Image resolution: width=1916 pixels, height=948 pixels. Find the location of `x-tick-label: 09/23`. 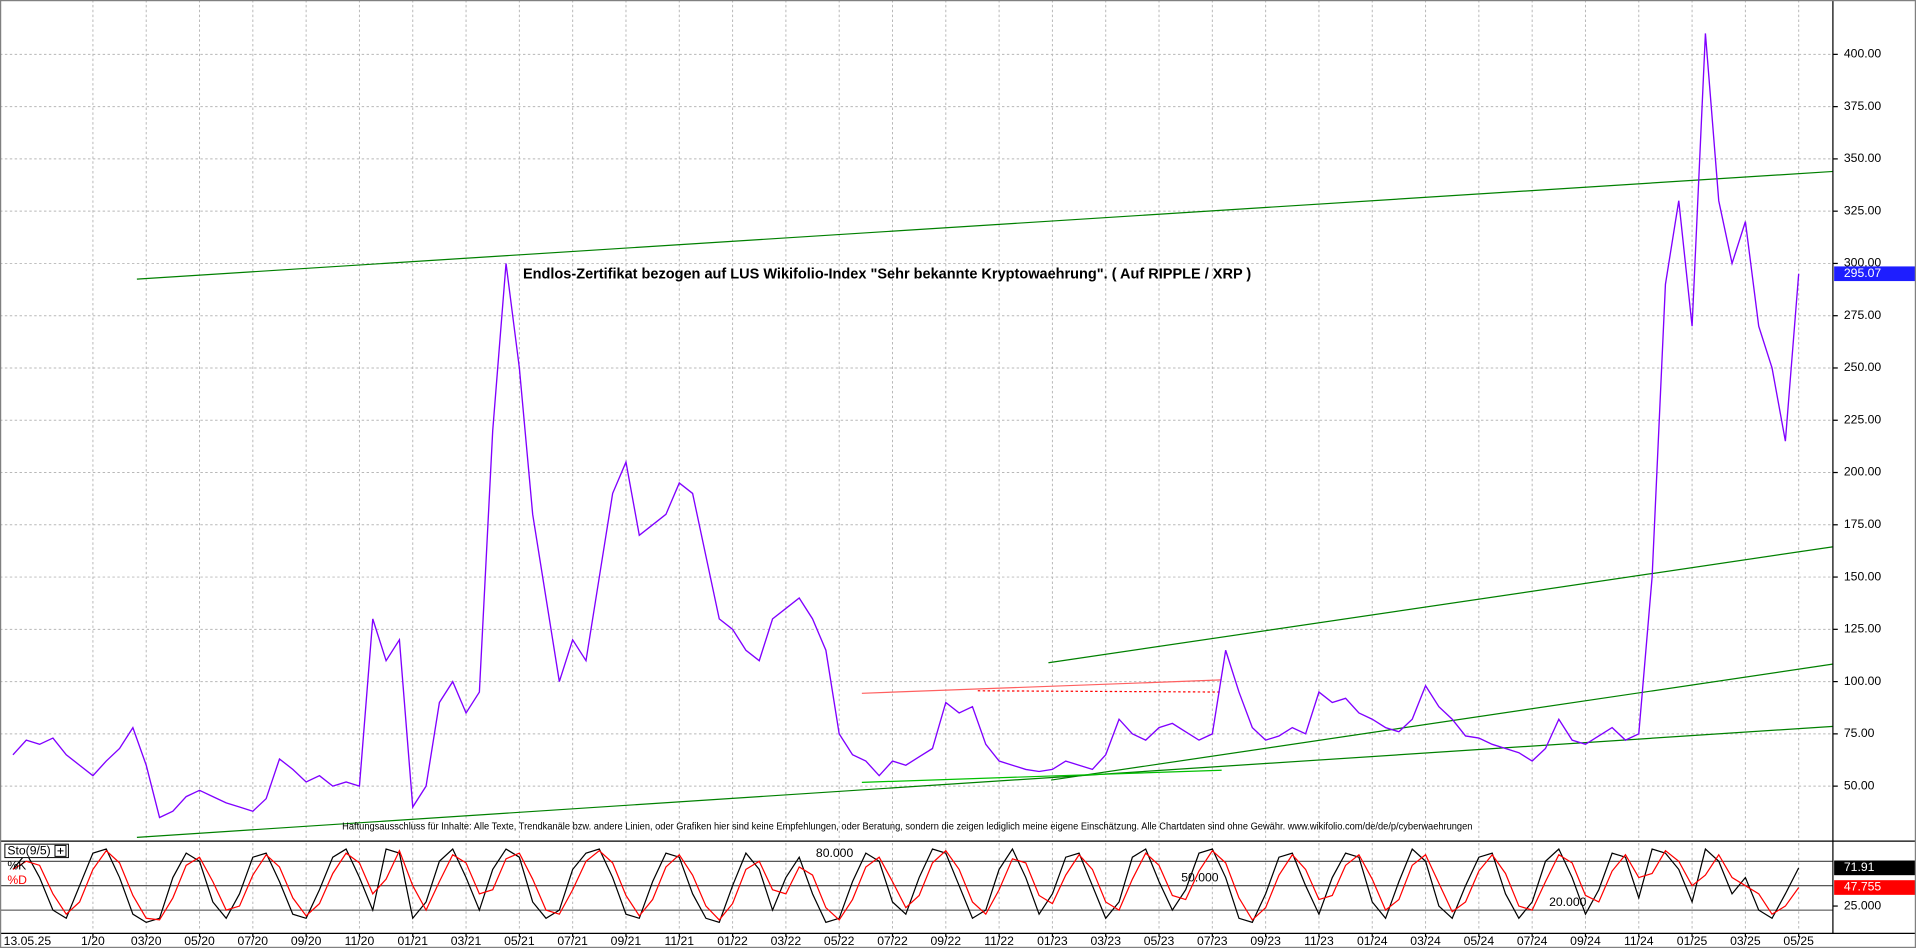

x-tick-label: 09/23 is located at coordinates (1265, 941).